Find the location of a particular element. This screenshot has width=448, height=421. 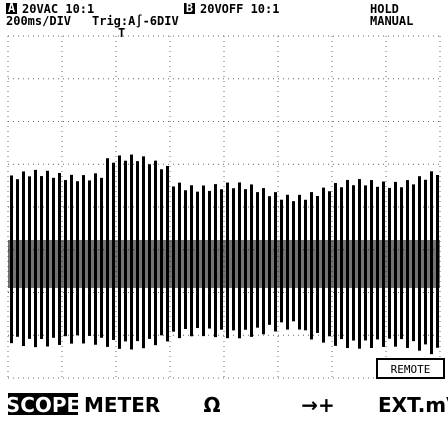

timebase: 200ms/DIV is located at coordinates (38, 21).